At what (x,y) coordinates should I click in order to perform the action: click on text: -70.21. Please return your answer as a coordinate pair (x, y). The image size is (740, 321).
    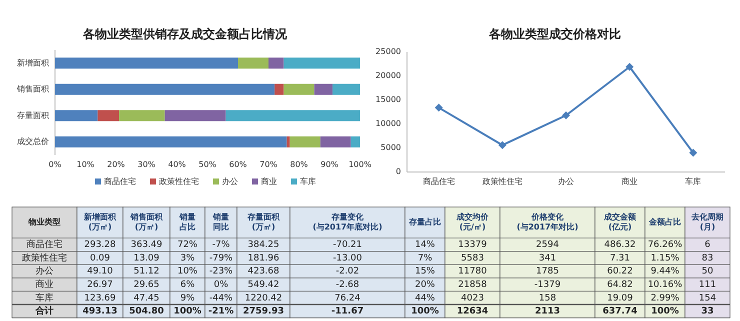
    Looking at the image, I should click on (347, 245).